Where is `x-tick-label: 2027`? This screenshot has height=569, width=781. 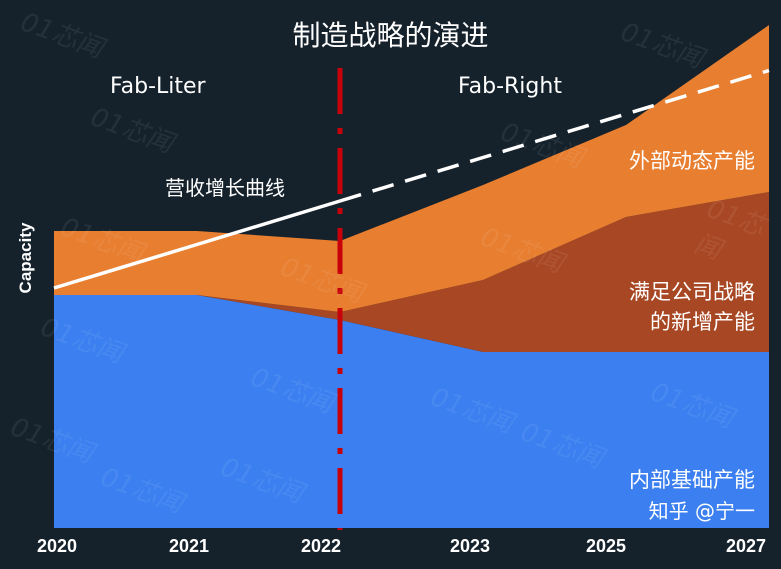
x-tick-label: 2027 is located at coordinates (746, 546).